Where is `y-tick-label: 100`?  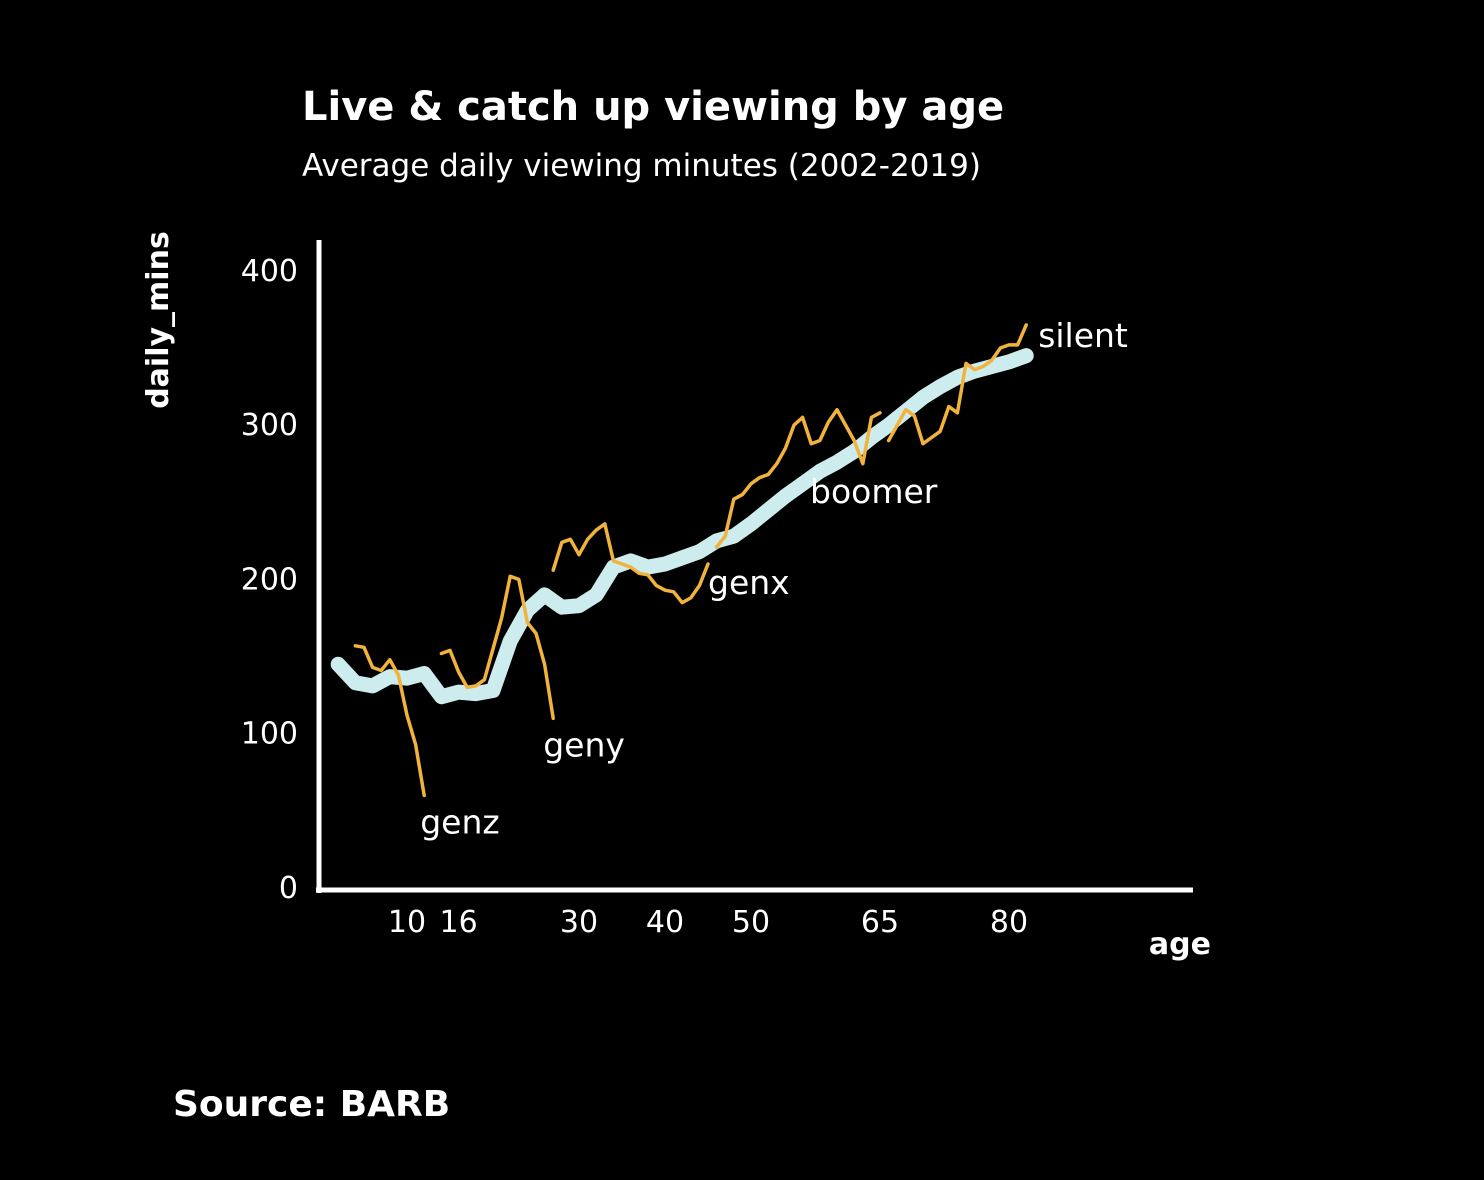 y-tick-label: 100 is located at coordinates (269, 734).